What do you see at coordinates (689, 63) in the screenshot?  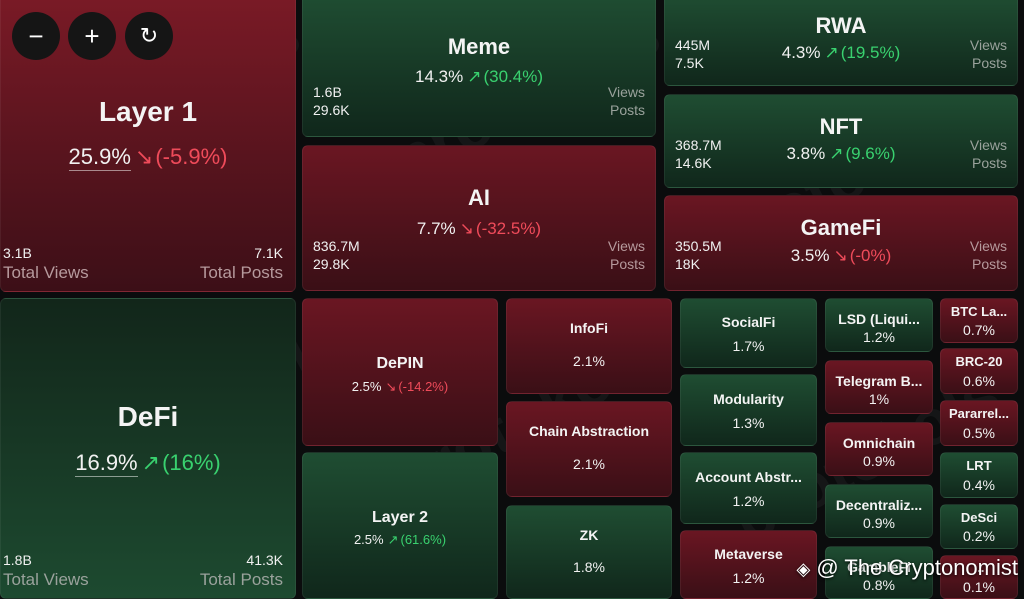 I see `posts-value: 7.5K` at bounding box center [689, 63].